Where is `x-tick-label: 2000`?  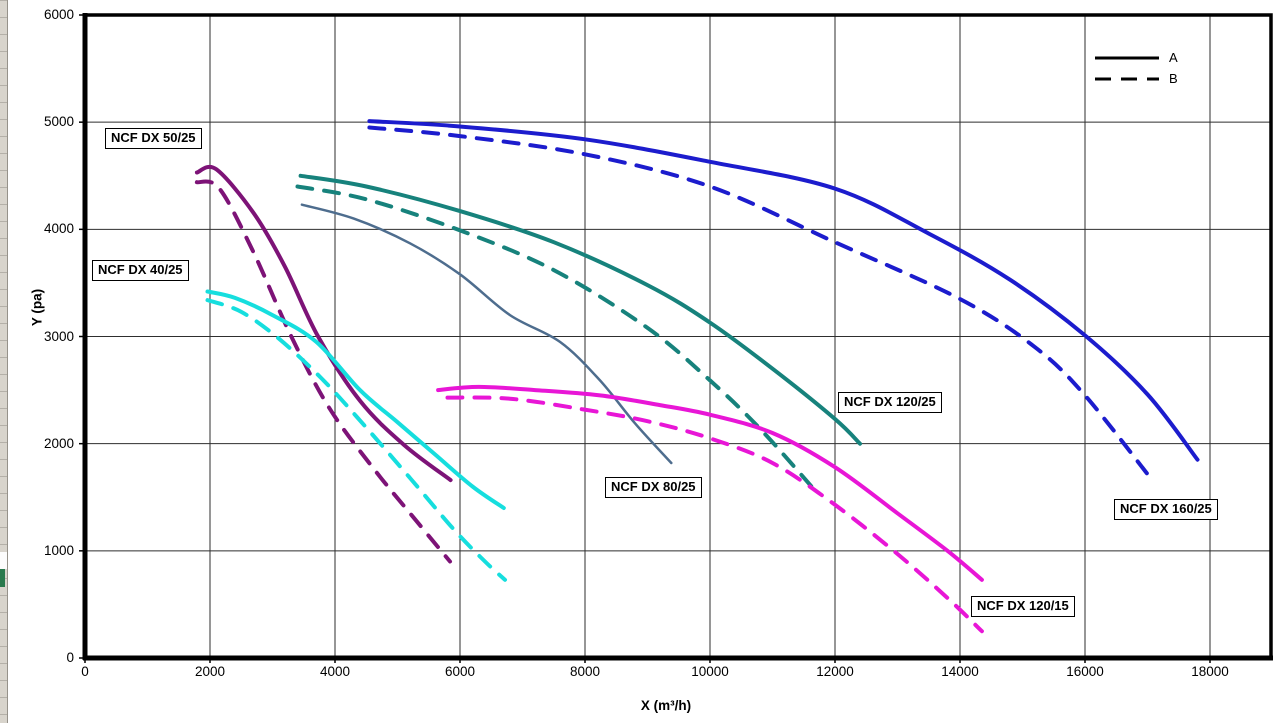
x-tick-label: 2000 is located at coordinates (210, 671).